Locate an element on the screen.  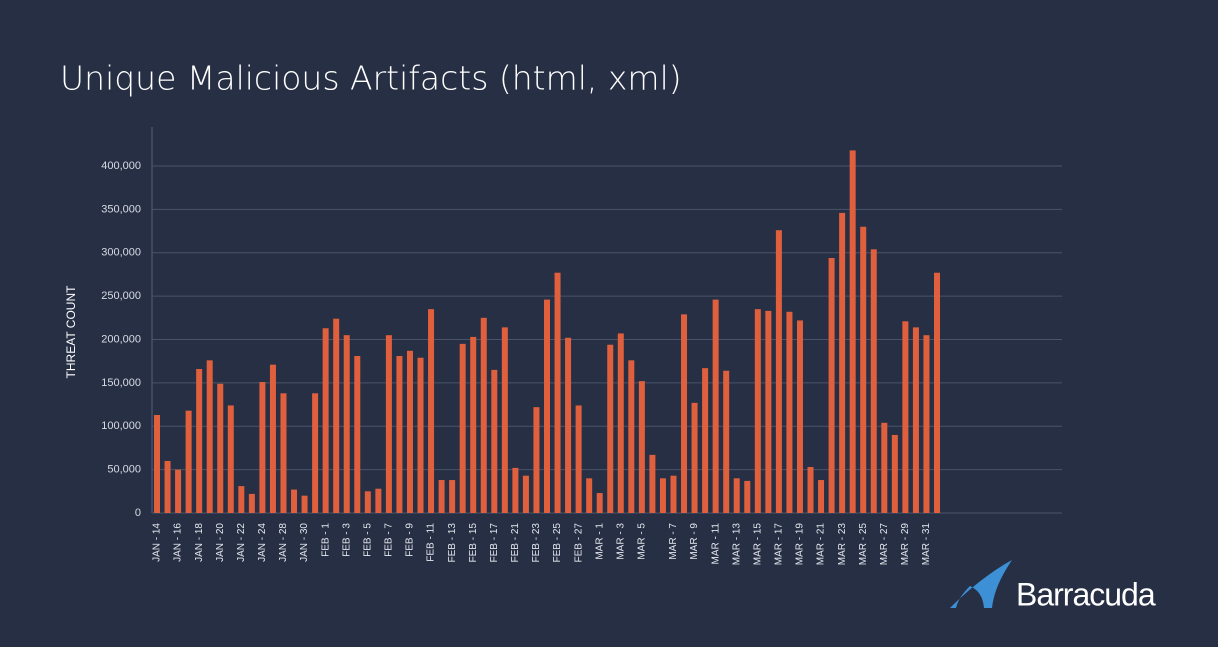
y-tick-label: 300,000 is located at coordinates (121, 253).